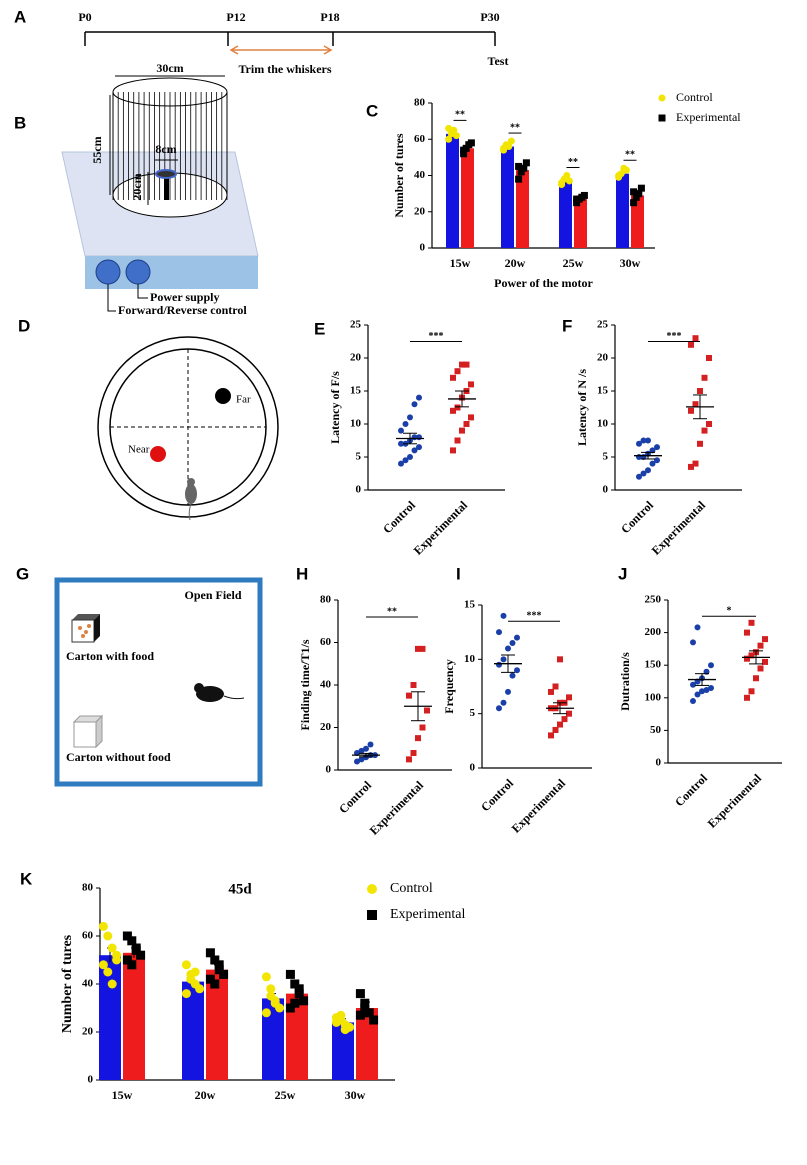  What do you see at coordinates (165, 149) in the screenshot?
I see `dimension: 8cm` at bounding box center [165, 149].